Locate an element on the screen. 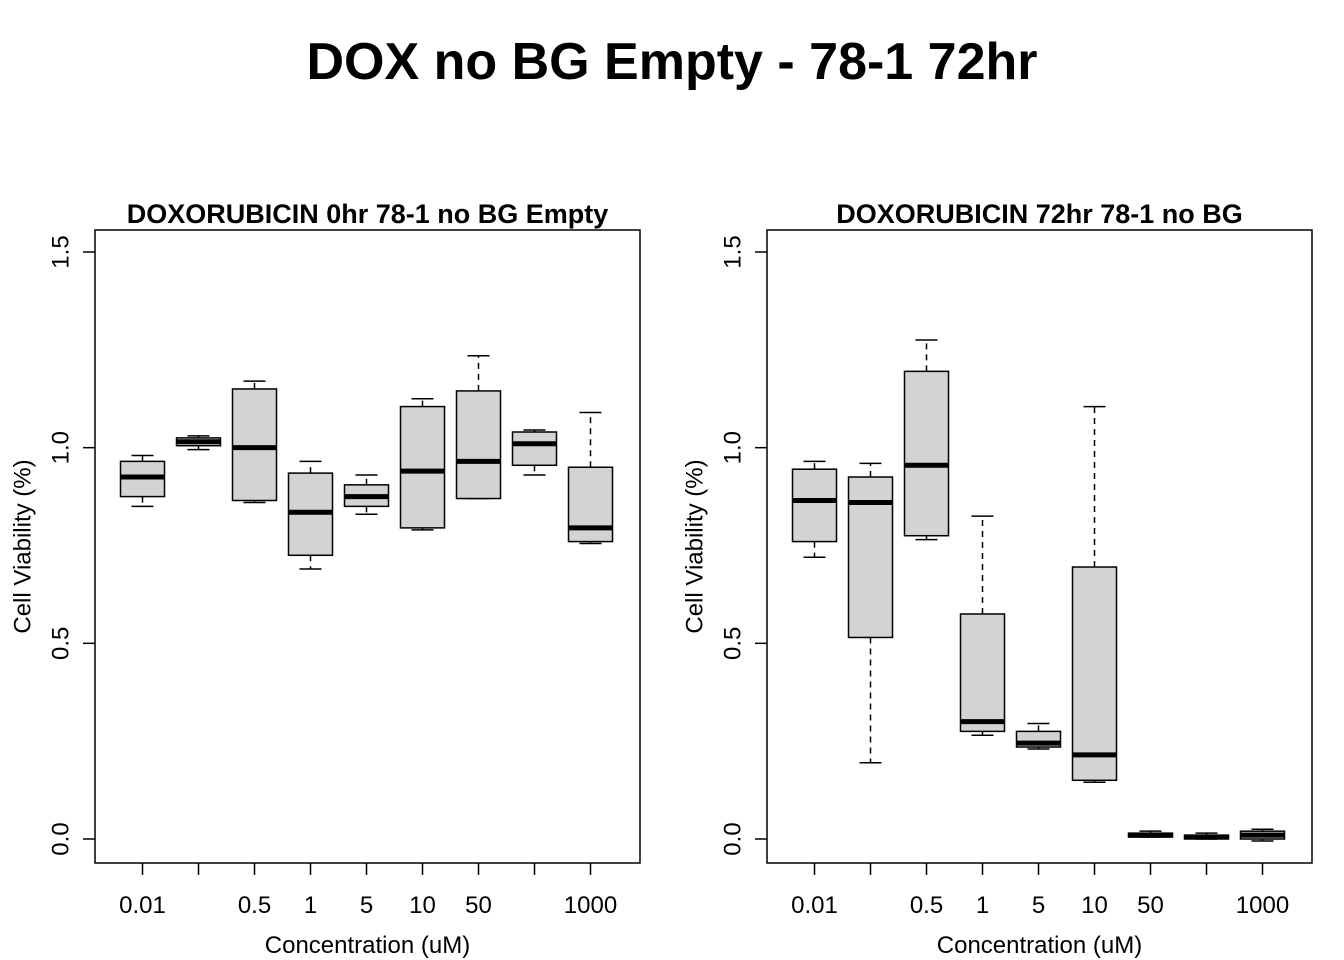  main-title: DOX no BG Empty - 78-1 72hr is located at coordinates (672, 62).